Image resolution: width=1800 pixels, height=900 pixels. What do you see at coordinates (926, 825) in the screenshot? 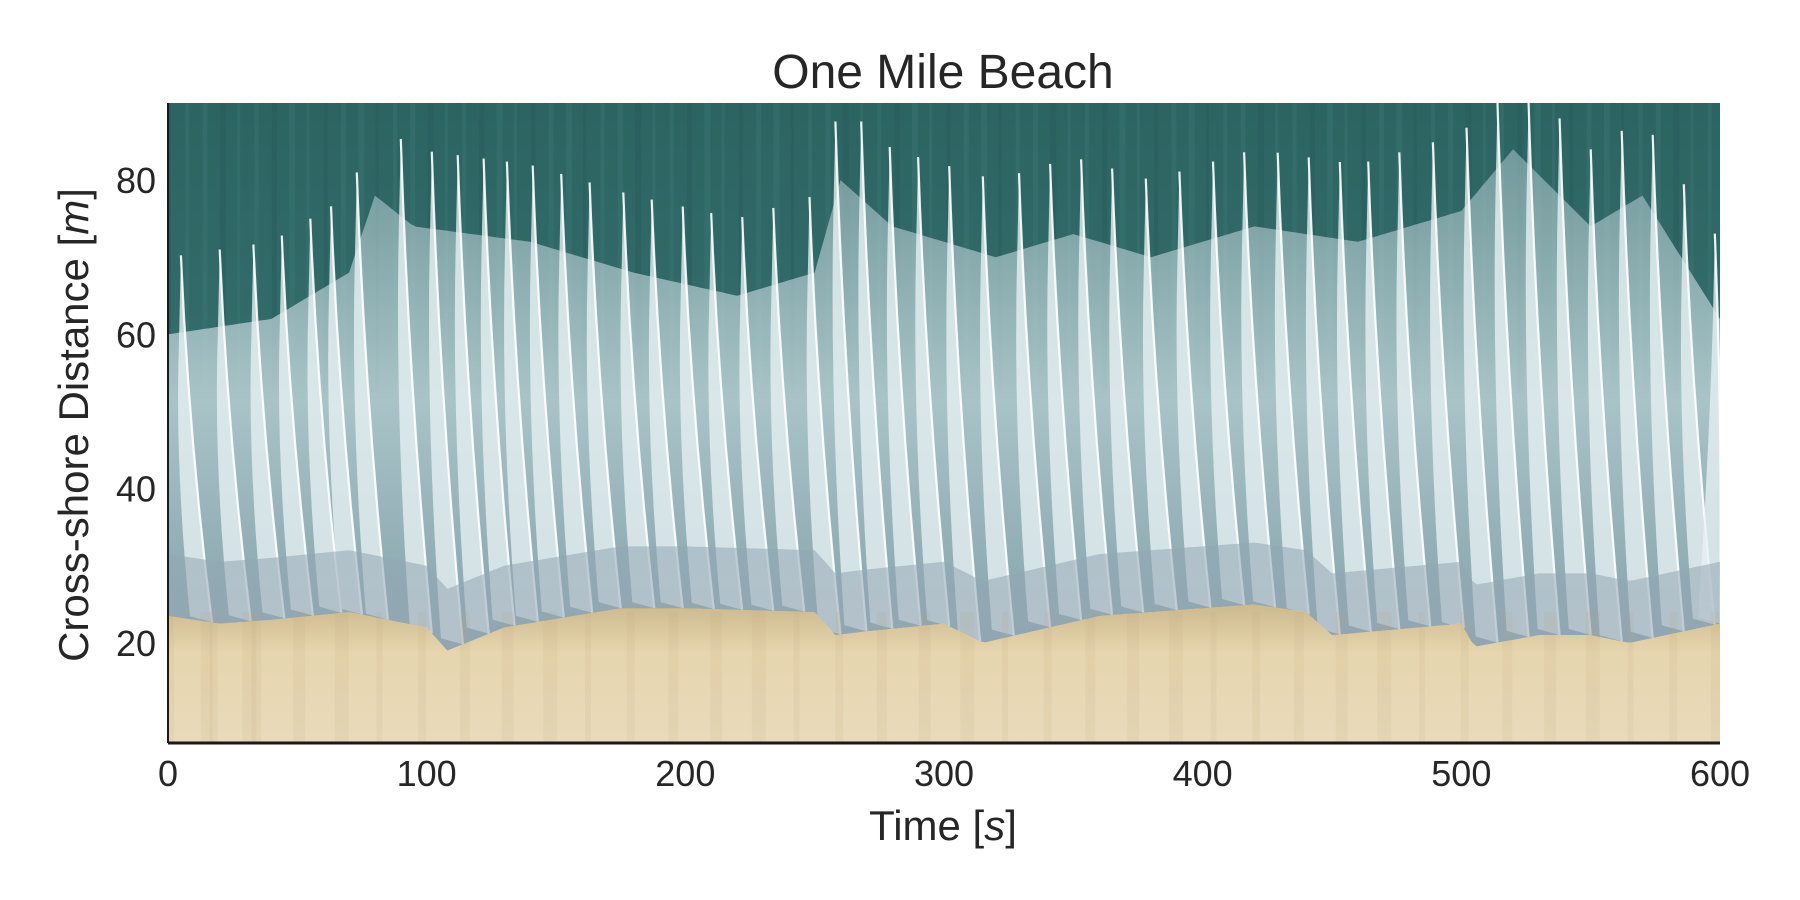
I see `x-axis-label-start: Time [` at bounding box center [926, 825].